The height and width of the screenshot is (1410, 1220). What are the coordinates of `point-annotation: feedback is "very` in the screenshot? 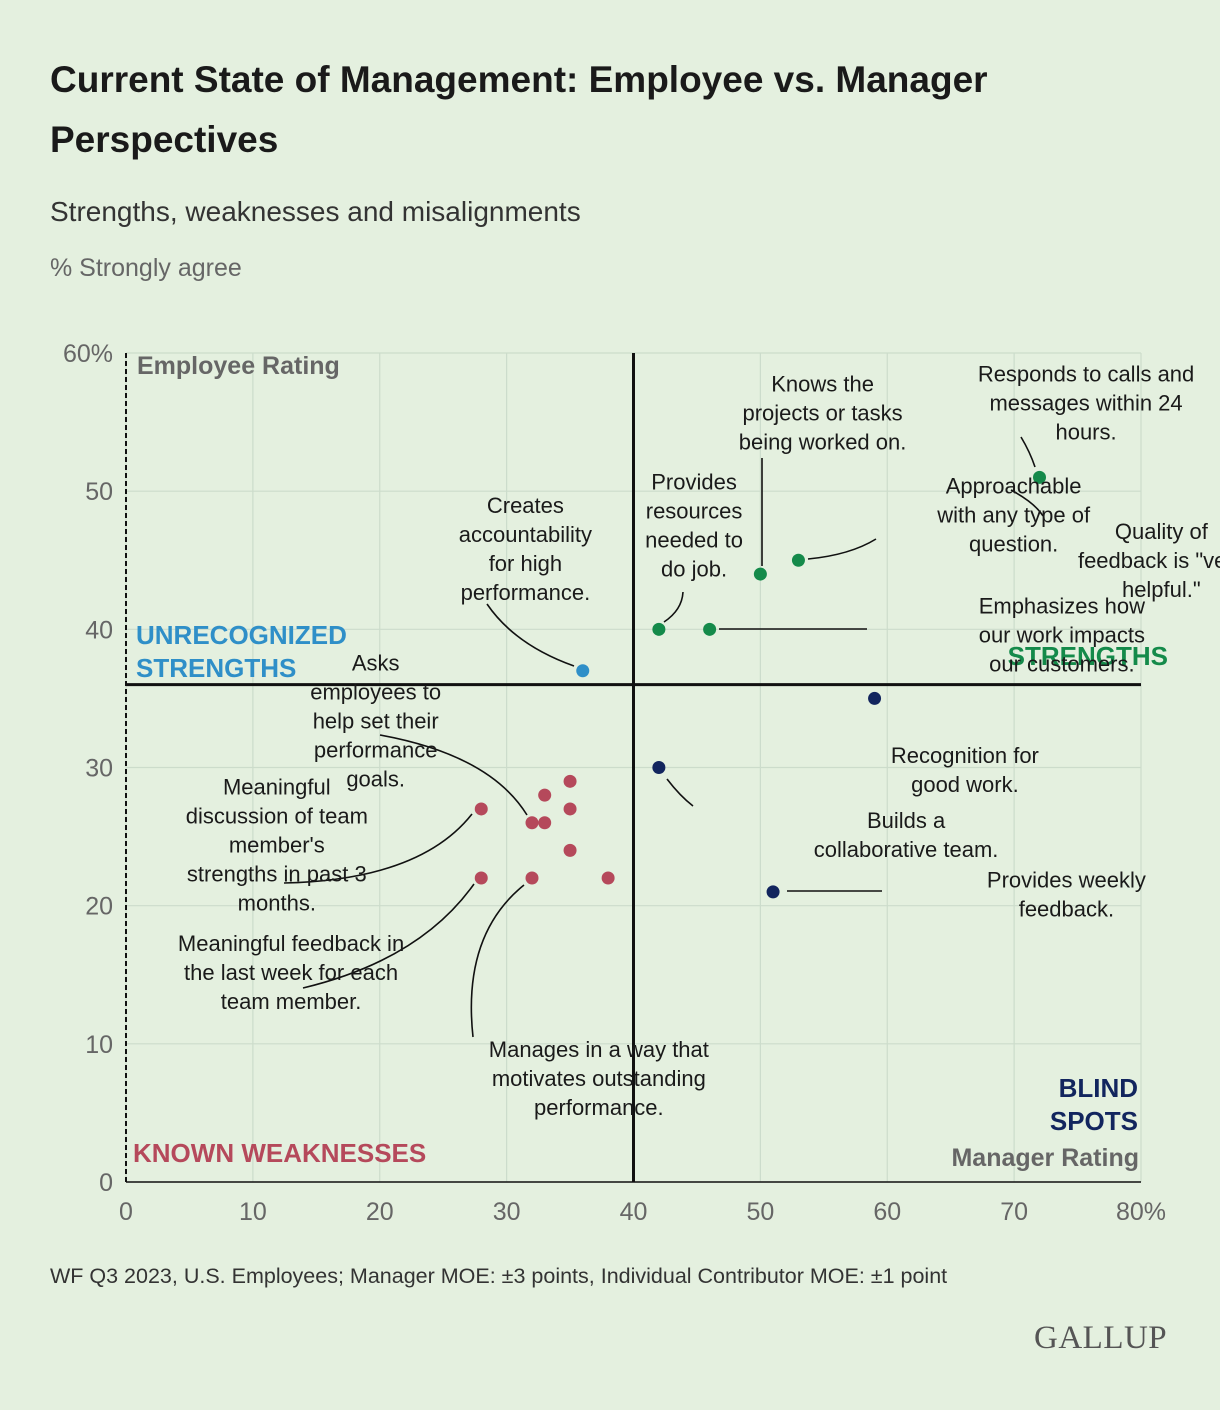 It's located at (1149, 560).